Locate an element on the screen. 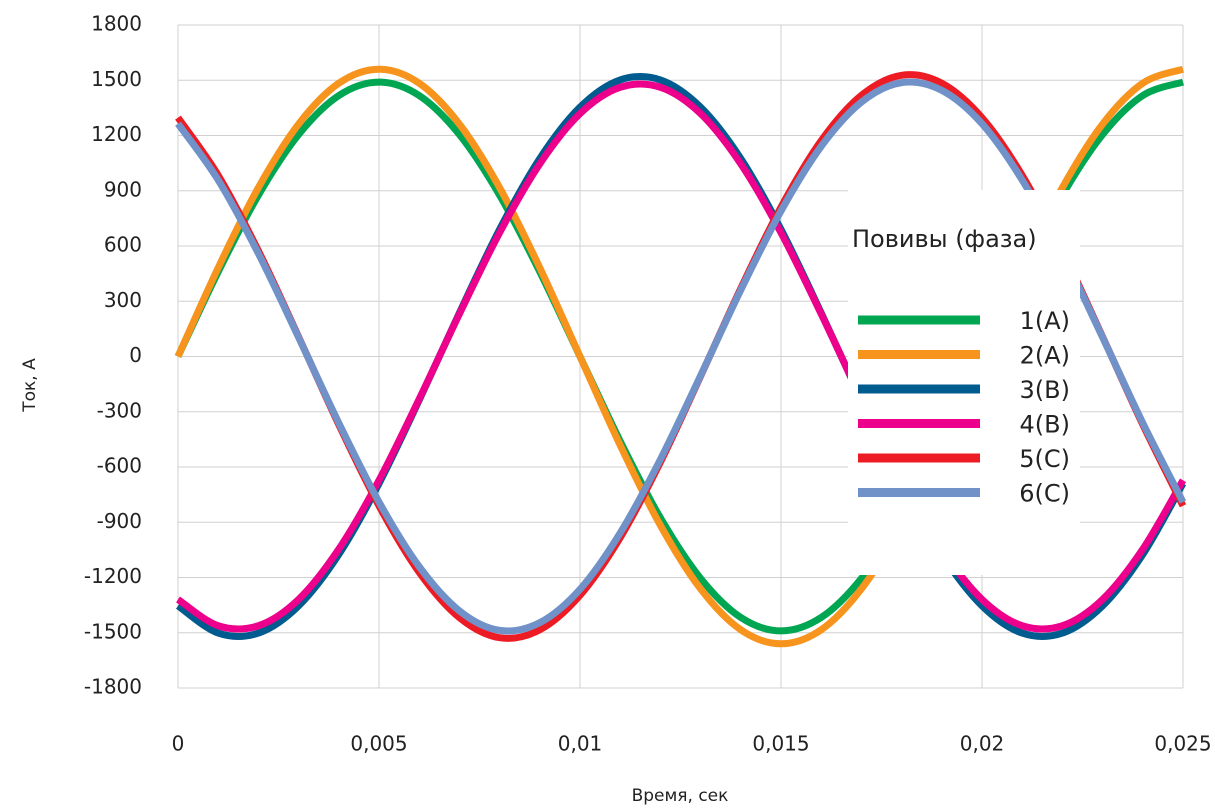 The height and width of the screenshot is (809, 1215). legend-label: 6(С) is located at coordinates (1044, 494).